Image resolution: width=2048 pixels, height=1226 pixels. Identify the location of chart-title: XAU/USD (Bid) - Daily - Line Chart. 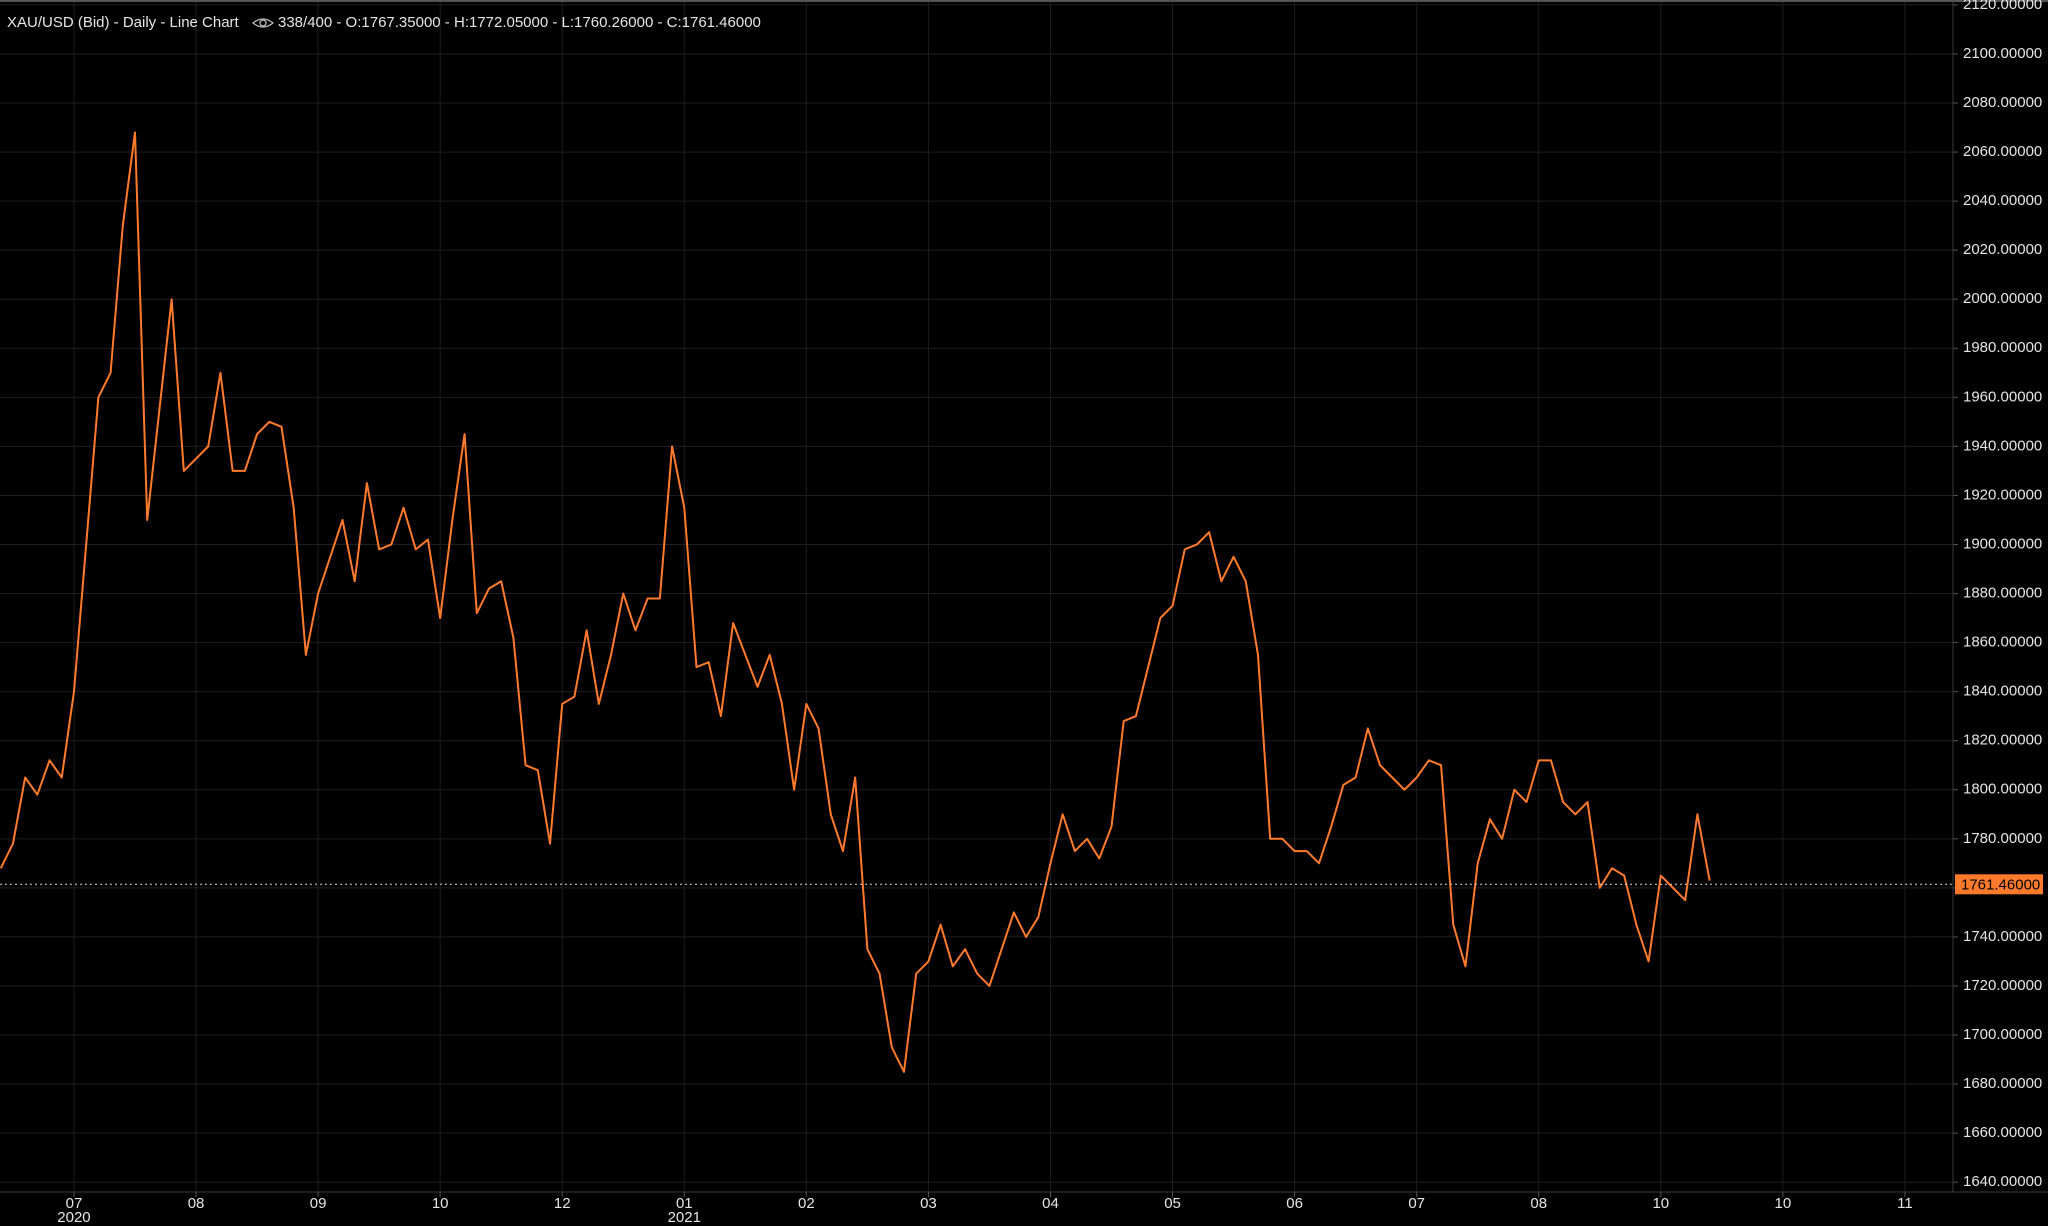
(123, 22).